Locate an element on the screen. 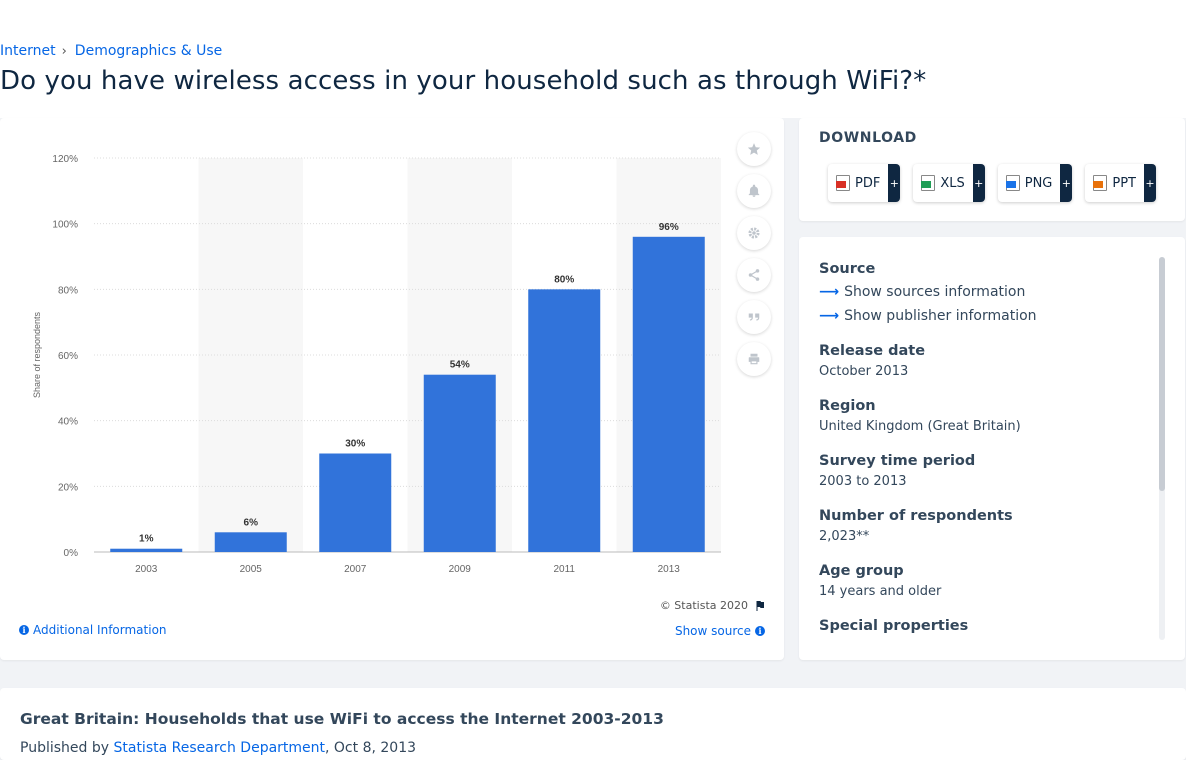 The width and height of the screenshot is (1186, 760). download-pdf-label: PDF is located at coordinates (868, 183).